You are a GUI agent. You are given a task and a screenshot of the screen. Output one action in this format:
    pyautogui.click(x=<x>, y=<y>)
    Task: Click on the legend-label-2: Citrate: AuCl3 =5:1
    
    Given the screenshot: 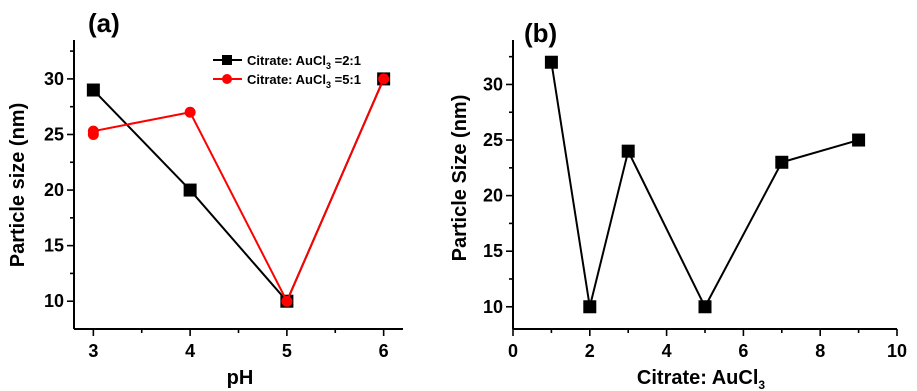 What is the action you would take?
    pyautogui.click(x=304, y=81)
    